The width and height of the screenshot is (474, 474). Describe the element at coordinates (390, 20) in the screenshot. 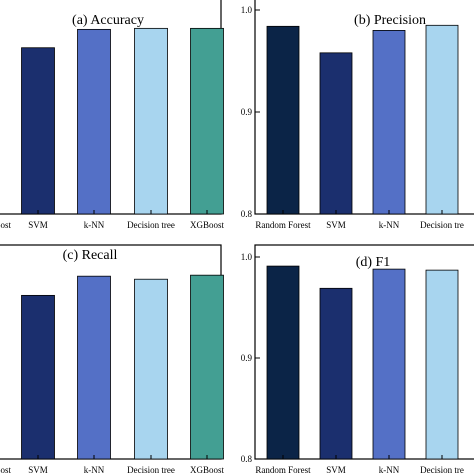

I see `panel-title: (b) Precision` at that location.